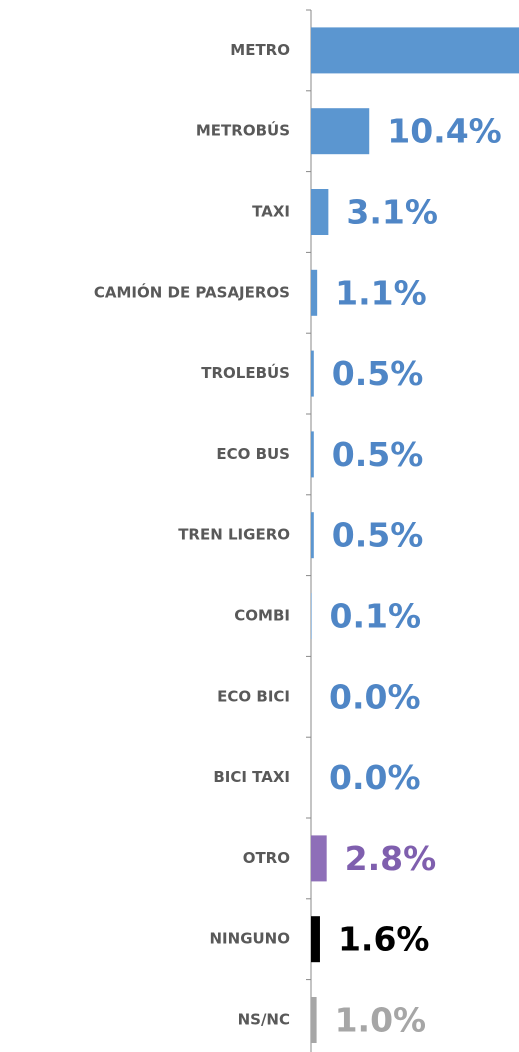 Image resolution: width=519 pixels, height=1052 pixels. What do you see at coordinates (392, 212) in the screenshot?
I see `value-label: 3.1%` at bounding box center [392, 212].